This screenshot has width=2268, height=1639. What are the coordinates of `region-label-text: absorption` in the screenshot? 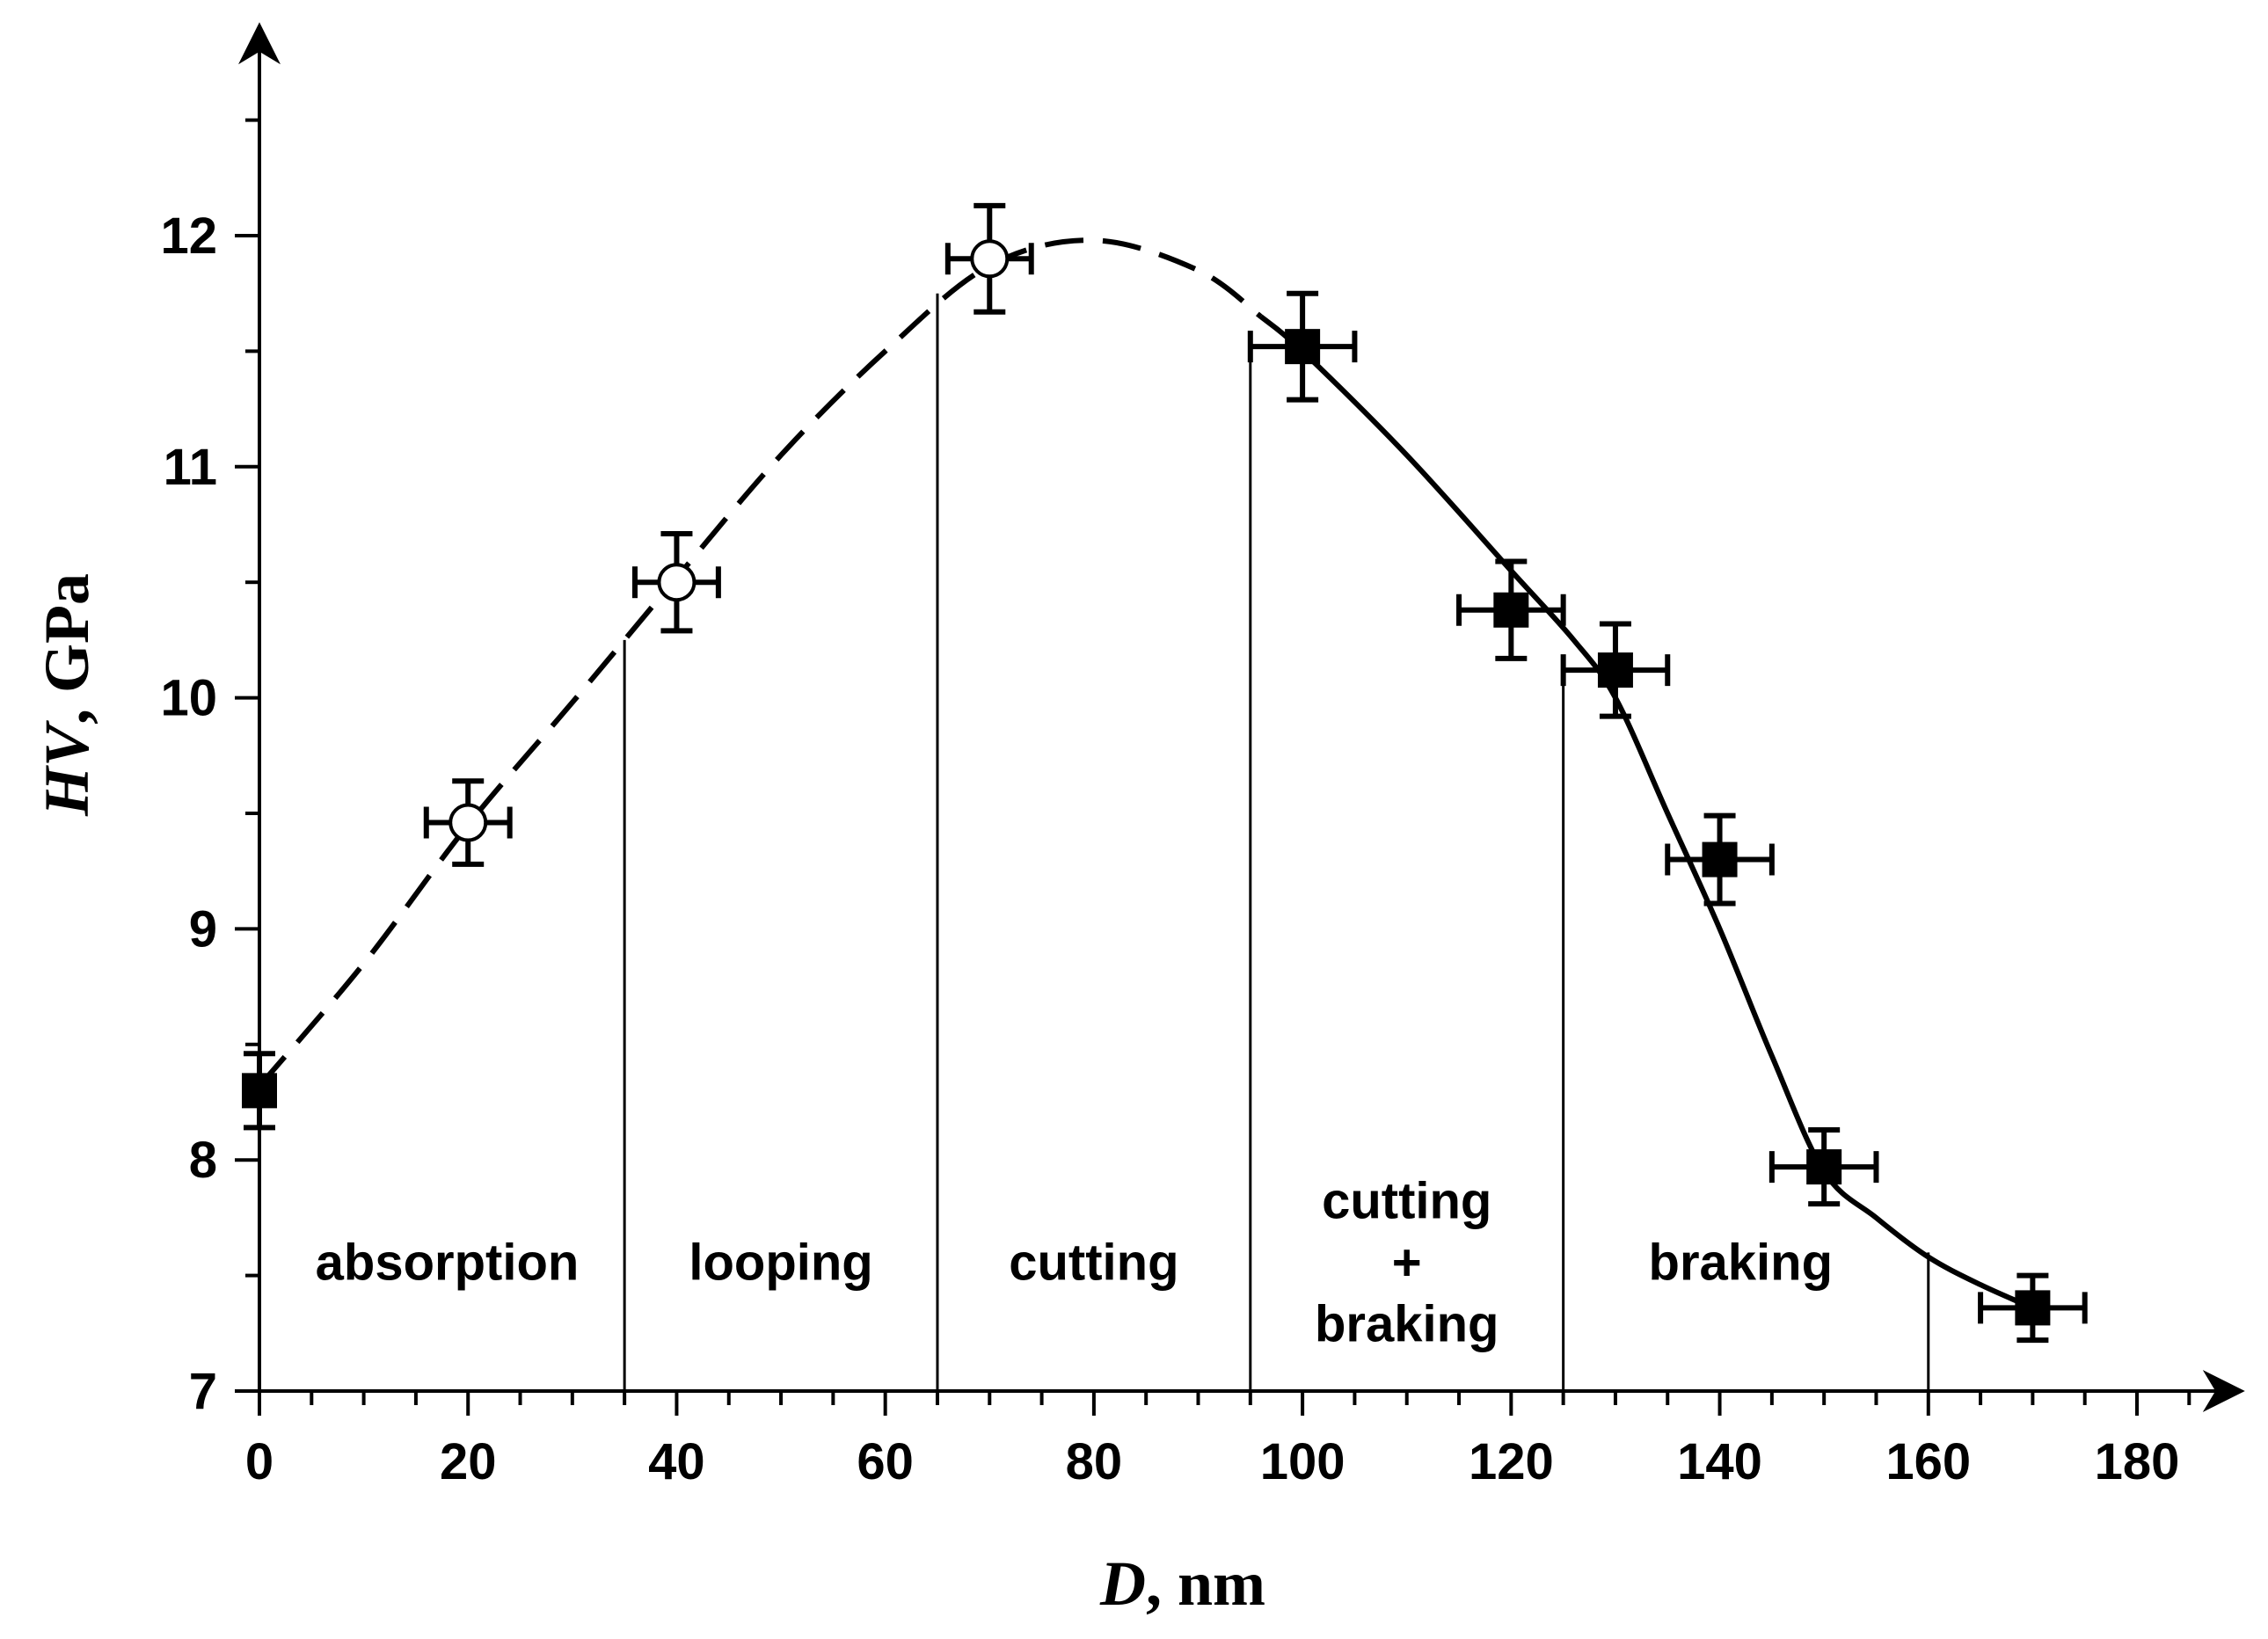 It's located at (448, 1262).